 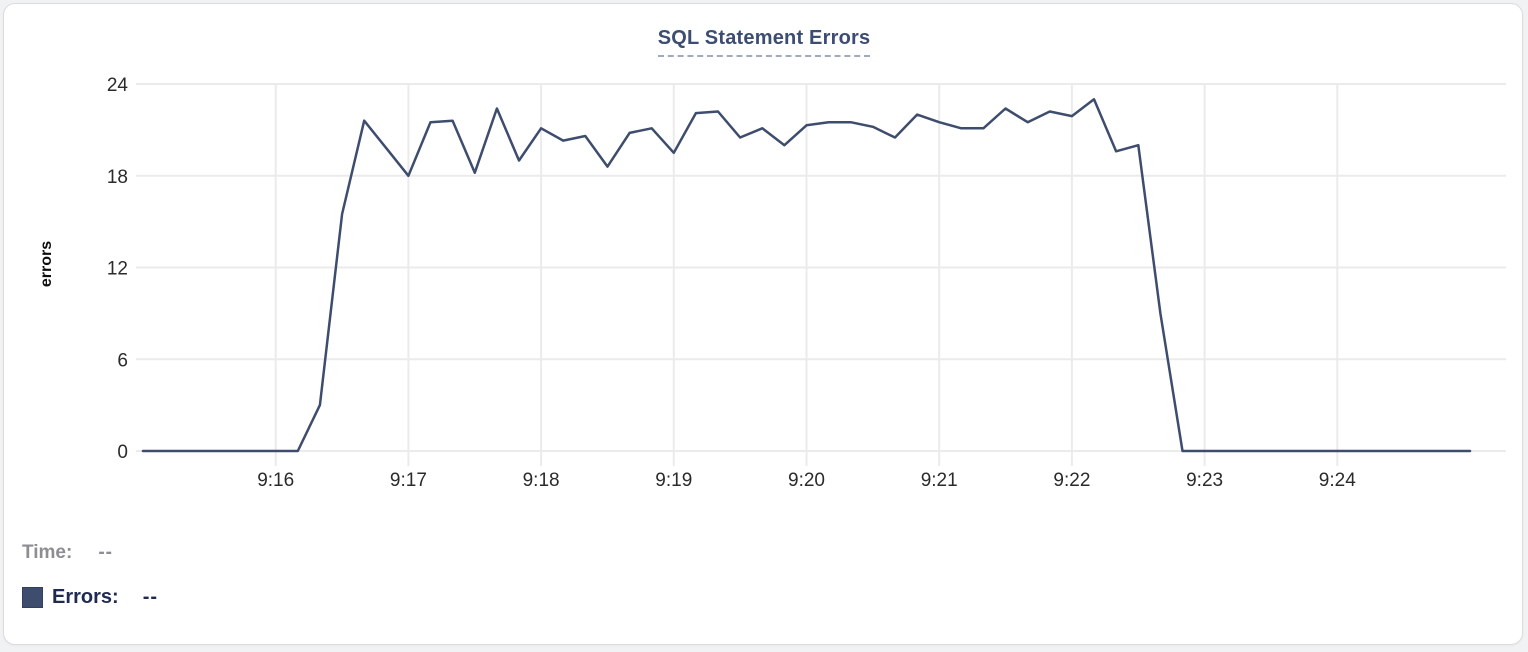 I want to click on y-tick-labels: 0 6 12 18 24, so click(x=118, y=269).